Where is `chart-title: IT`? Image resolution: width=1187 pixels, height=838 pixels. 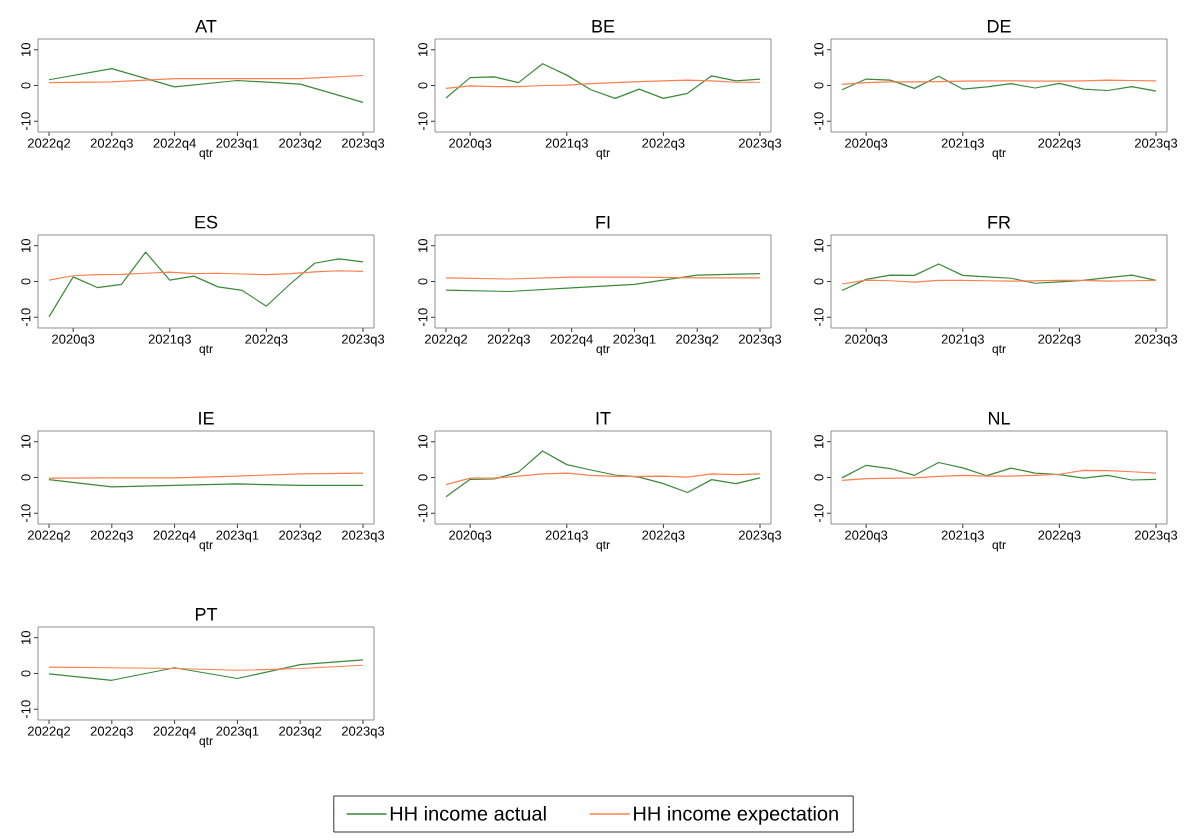 chart-title: IT is located at coordinates (603, 418).